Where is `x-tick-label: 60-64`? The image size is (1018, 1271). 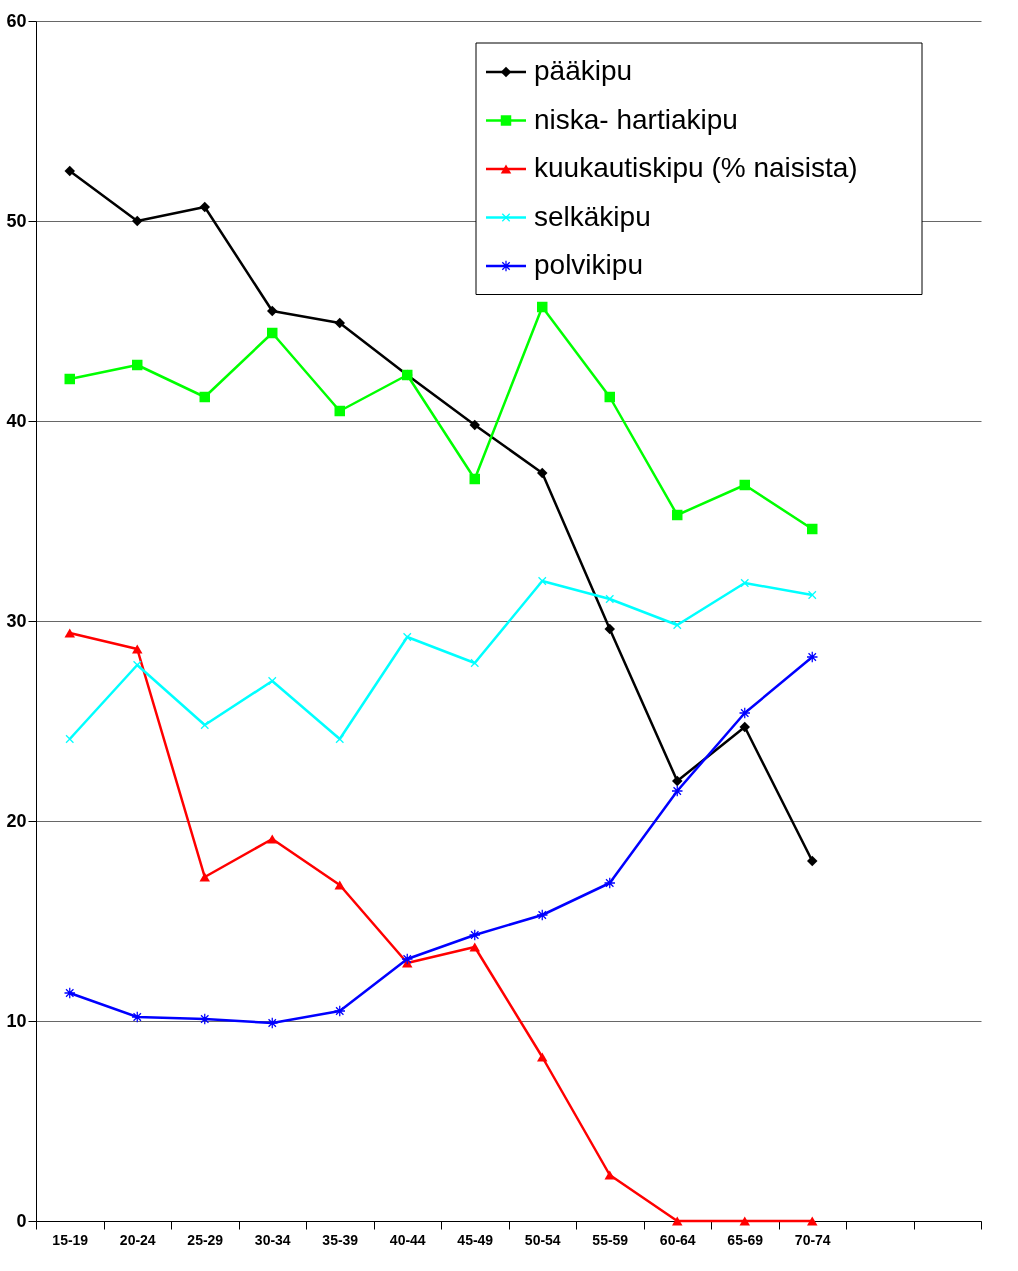 x-tick-label: 60-64 is located at coordinates (677, 1239).